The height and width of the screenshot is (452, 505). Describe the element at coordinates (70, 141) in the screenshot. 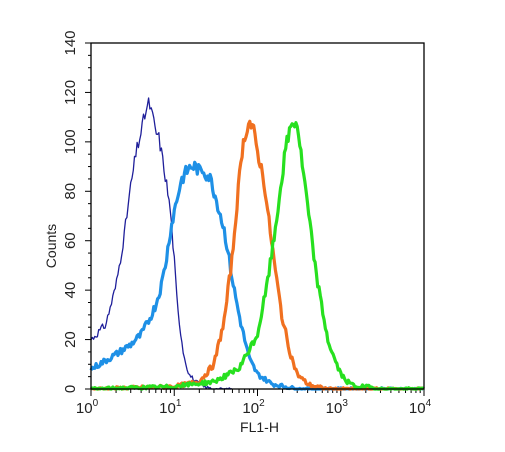

I see `y-tick-label: 100` at that location.